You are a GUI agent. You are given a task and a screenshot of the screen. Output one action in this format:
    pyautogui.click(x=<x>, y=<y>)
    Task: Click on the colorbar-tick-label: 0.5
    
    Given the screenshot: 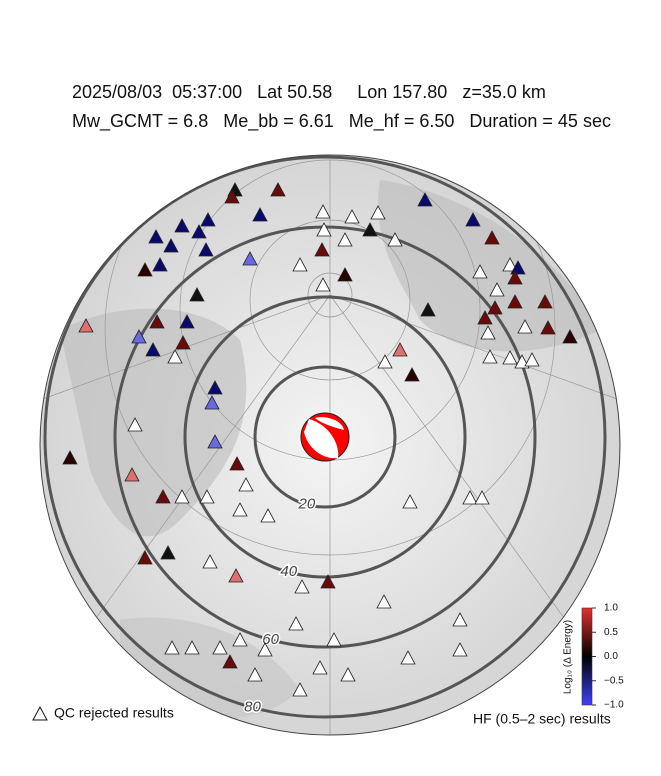 What is the action you would take?
    pyautogui.click(x=611, y=632)
    